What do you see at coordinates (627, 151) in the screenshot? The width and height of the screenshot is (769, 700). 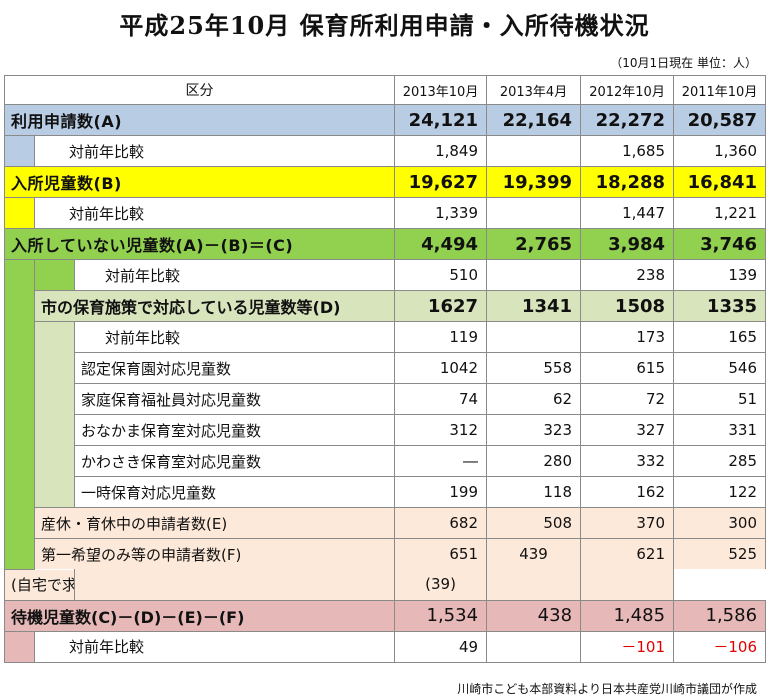 I see `cell: 1,685` at bounding box center [627, 151].